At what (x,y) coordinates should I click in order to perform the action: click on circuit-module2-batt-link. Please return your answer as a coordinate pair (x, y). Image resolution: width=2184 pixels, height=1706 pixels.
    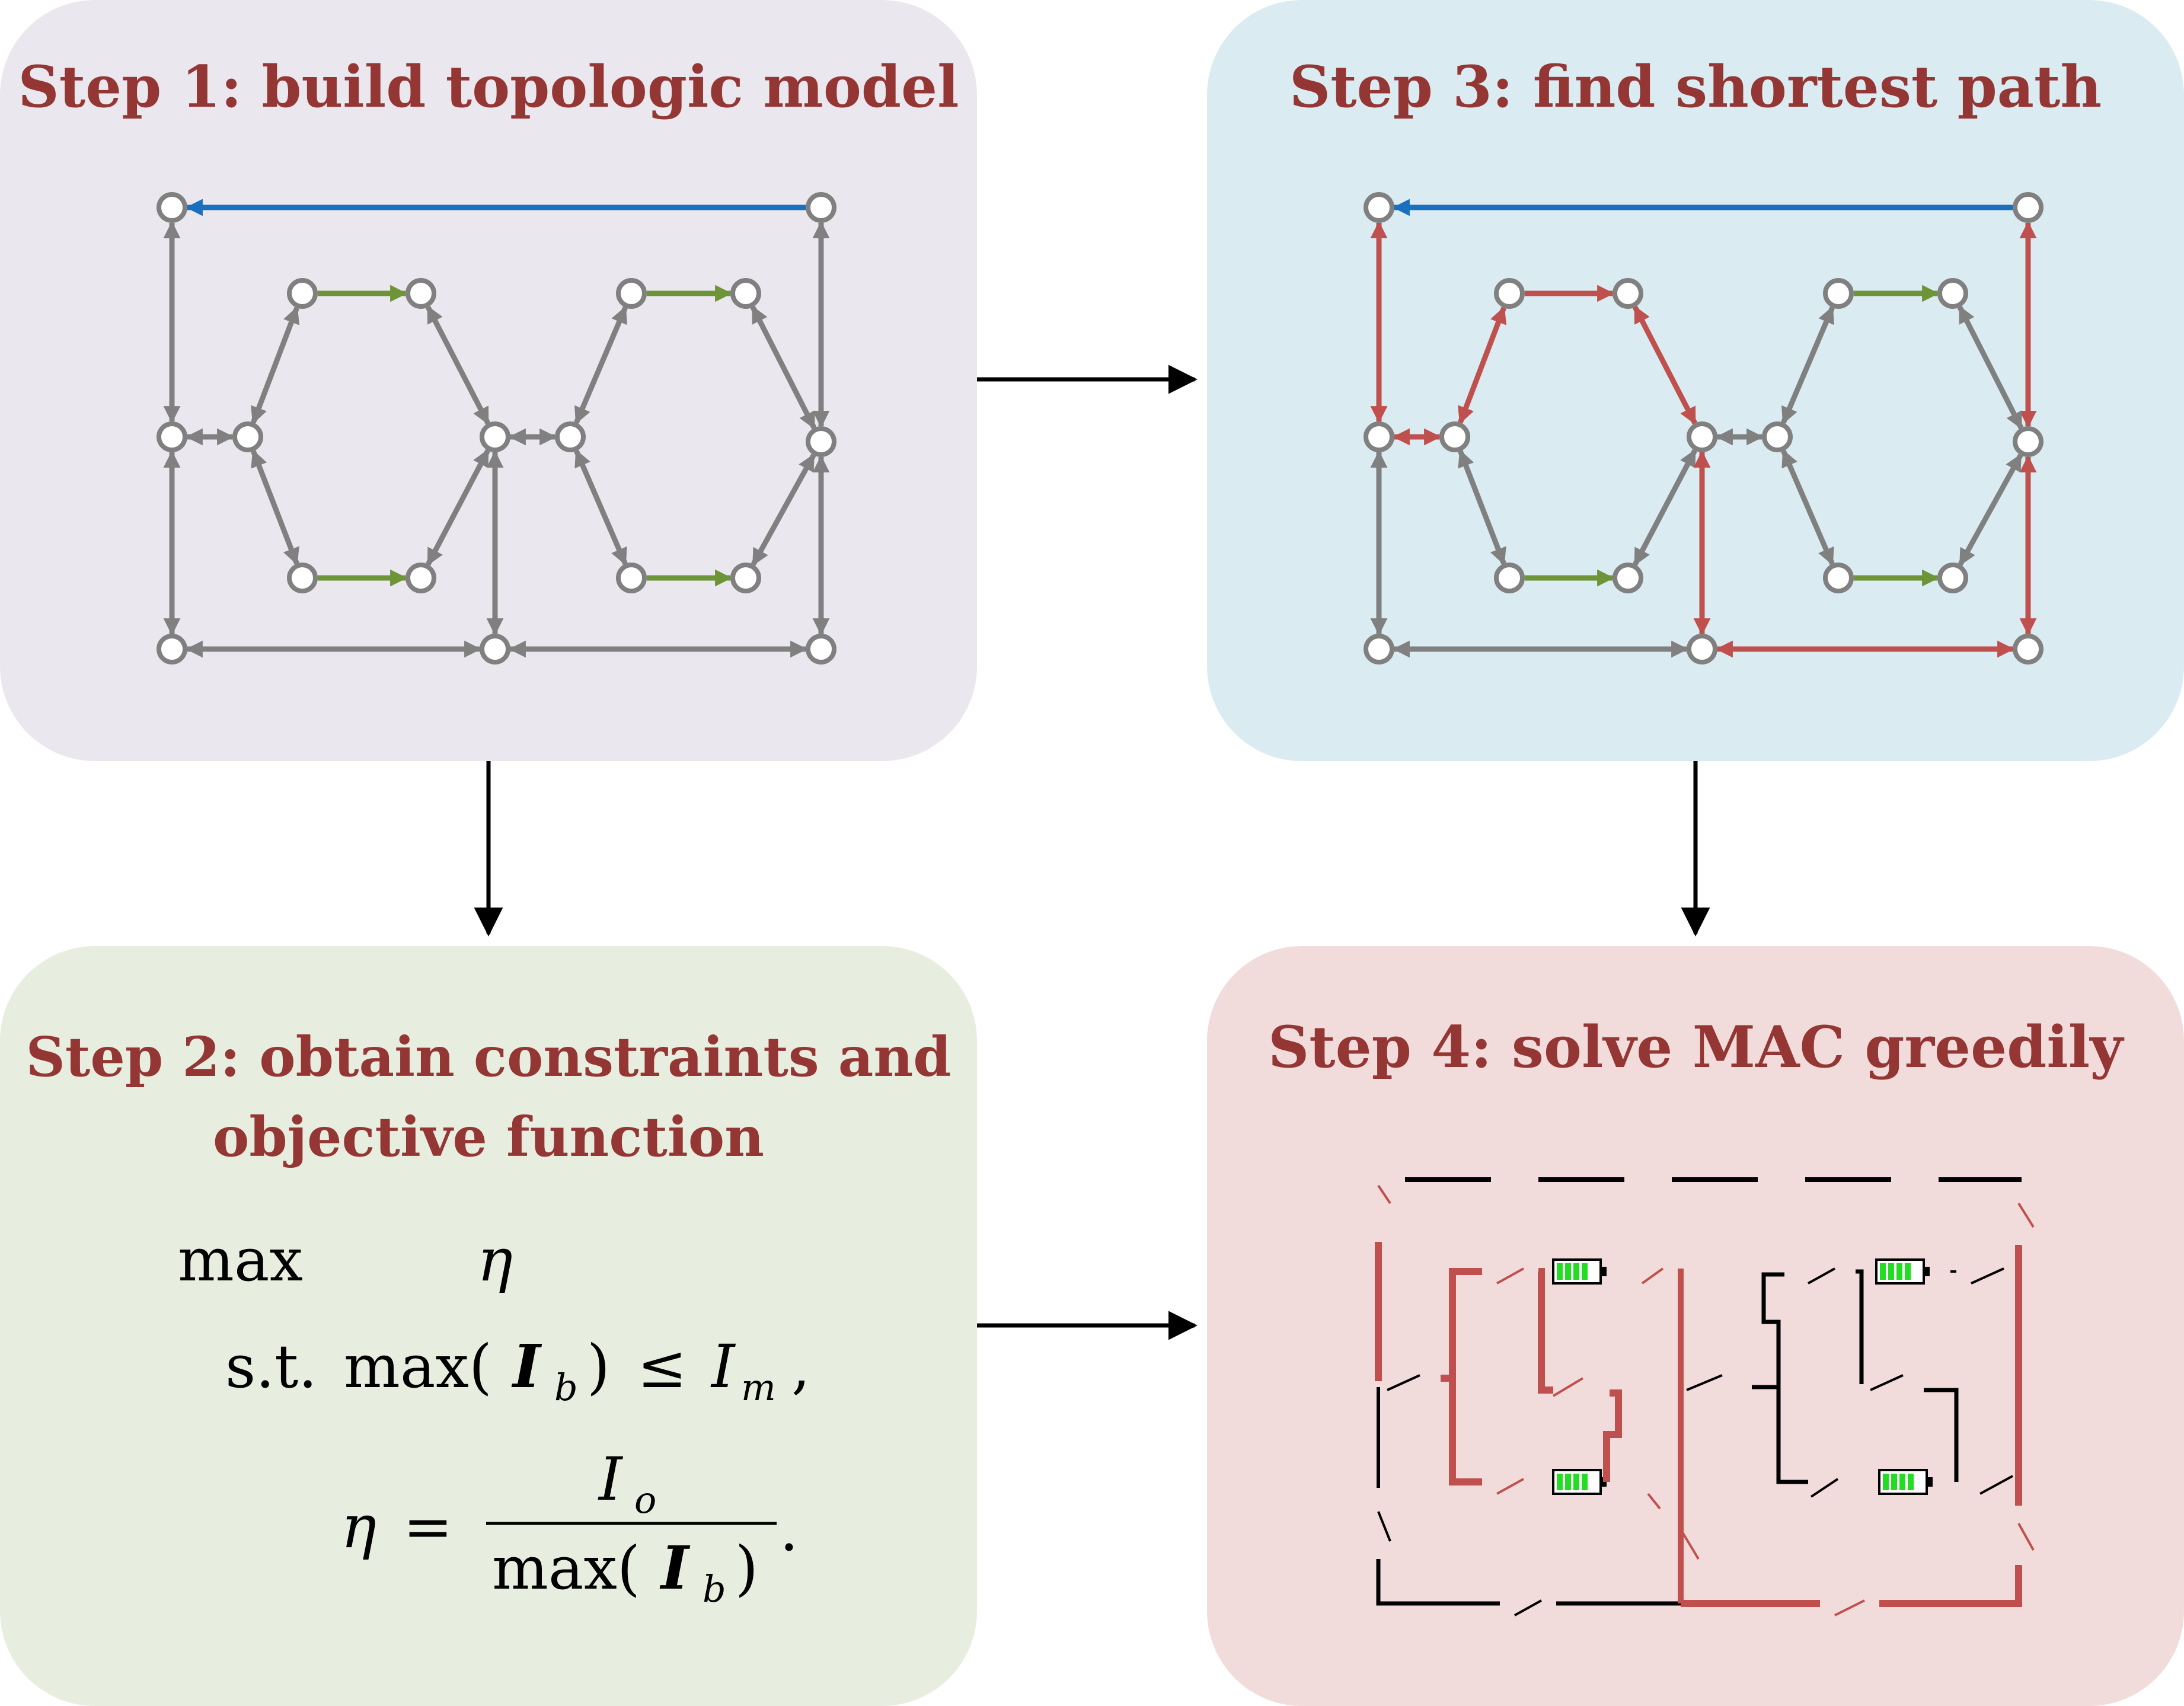
    Looking at the image, I should click on (1941, 1435).